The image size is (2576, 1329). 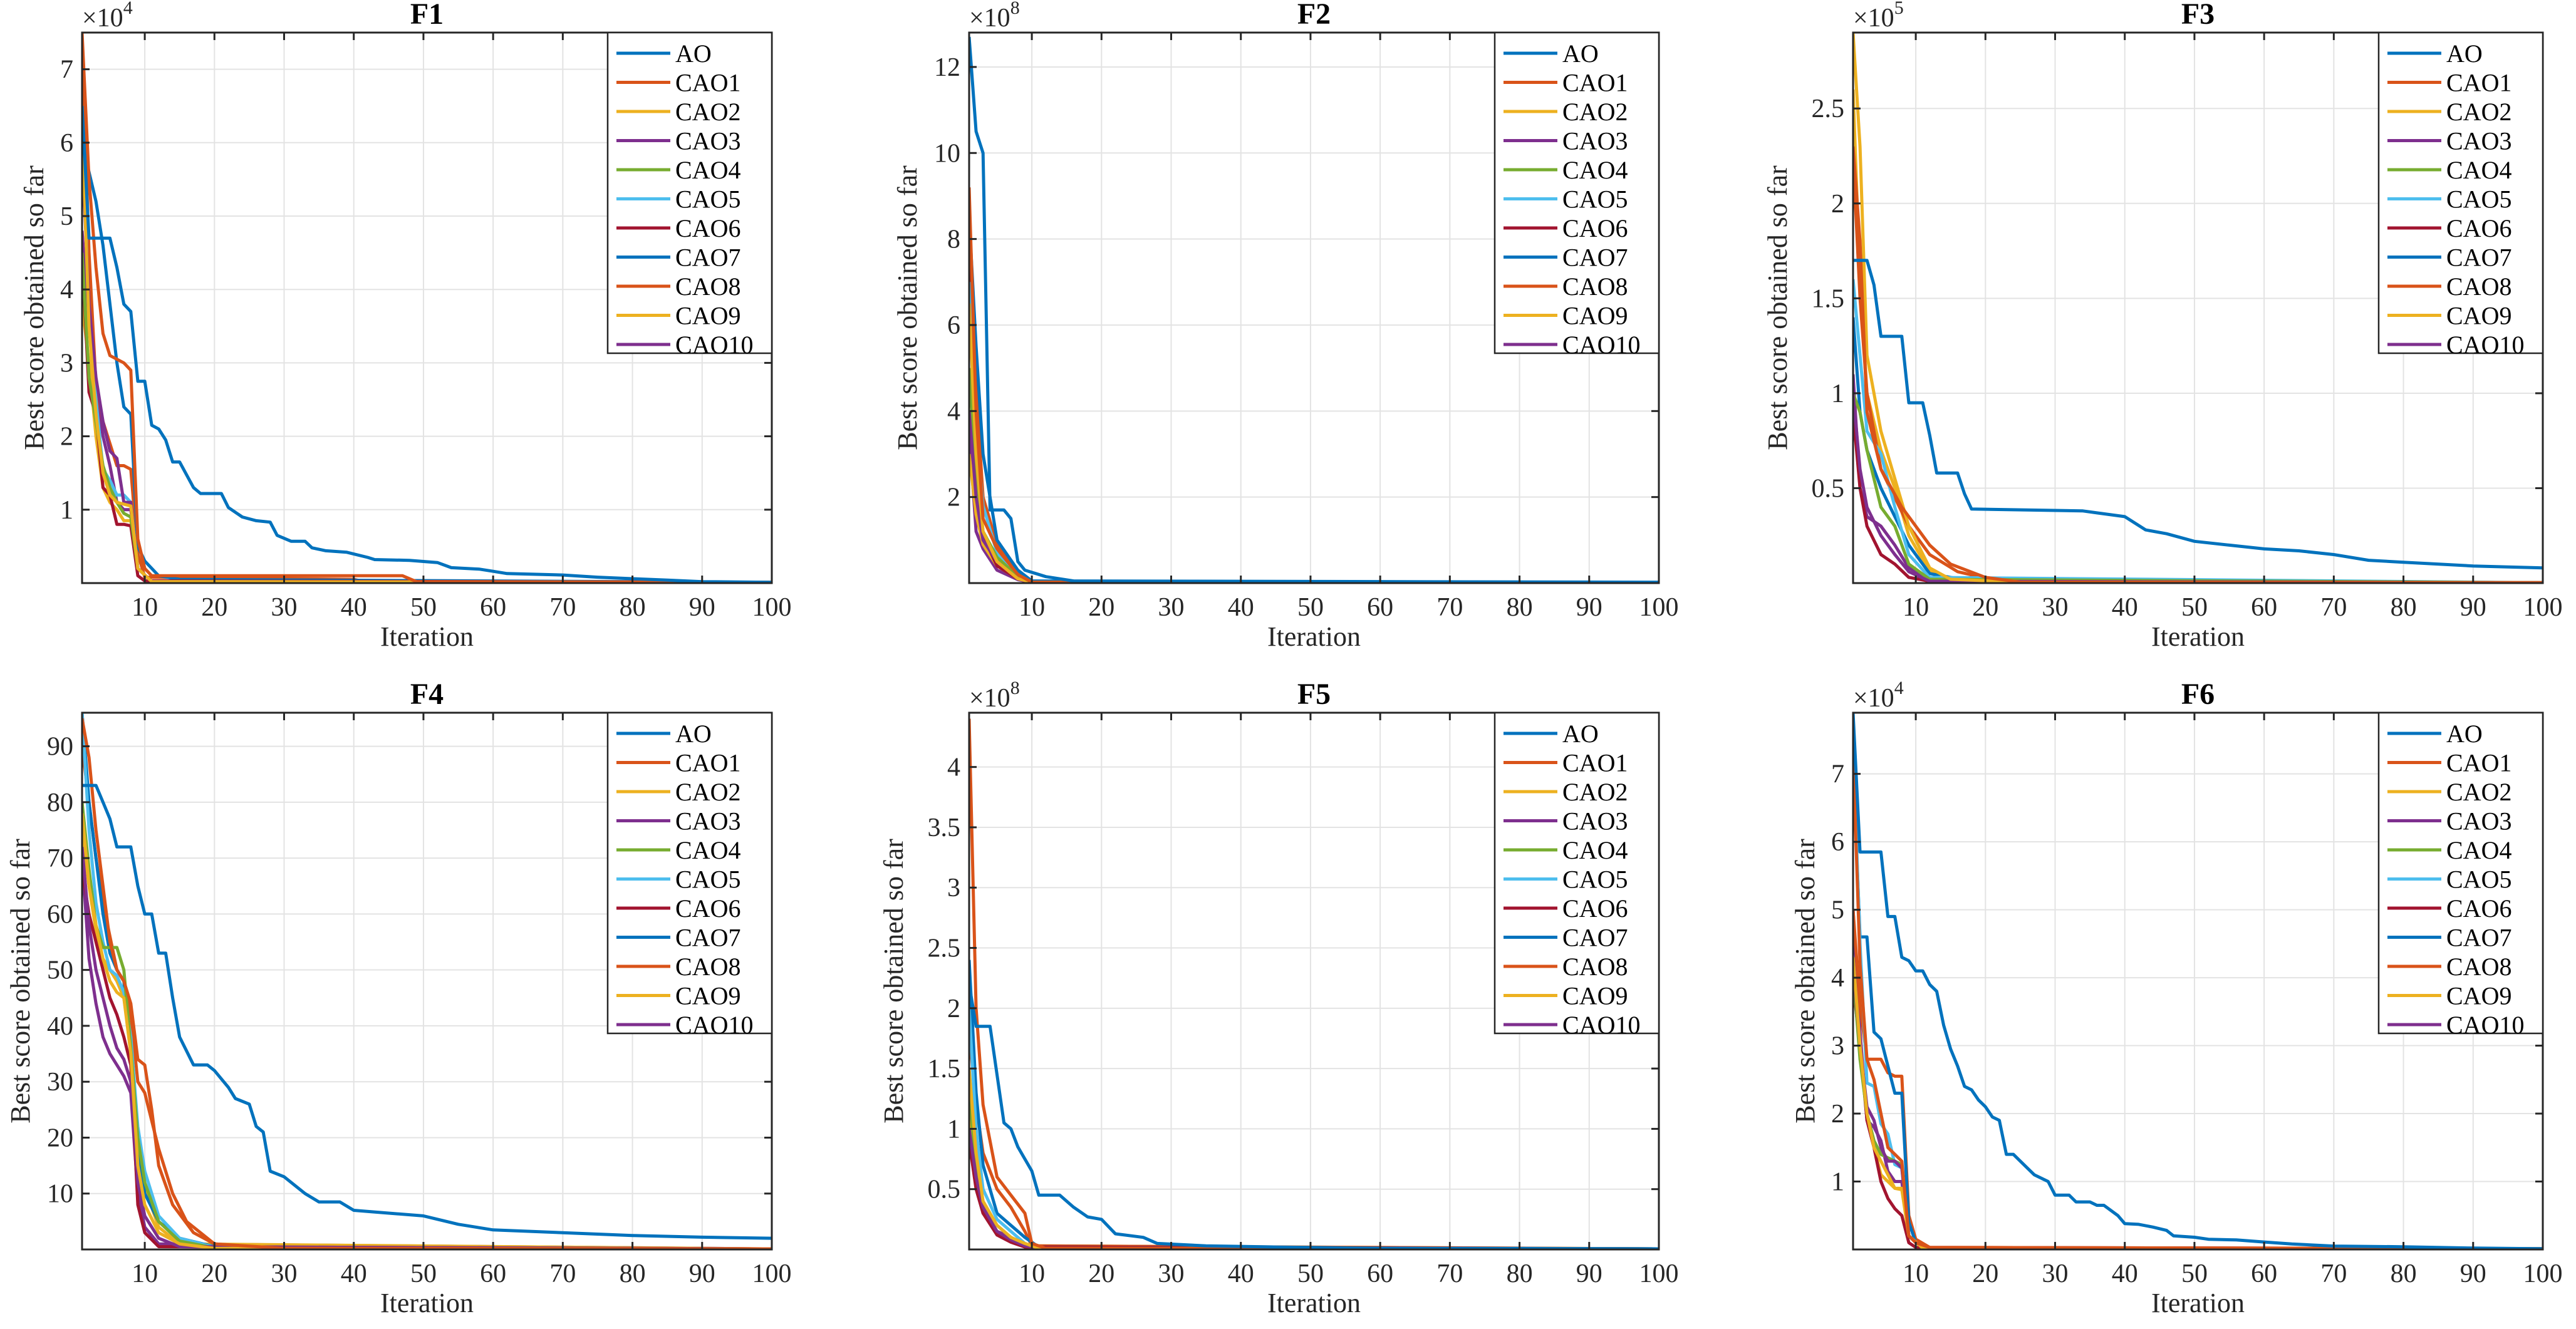 I want to click on y-tick-label: 40, so click(x=60, y=1026).